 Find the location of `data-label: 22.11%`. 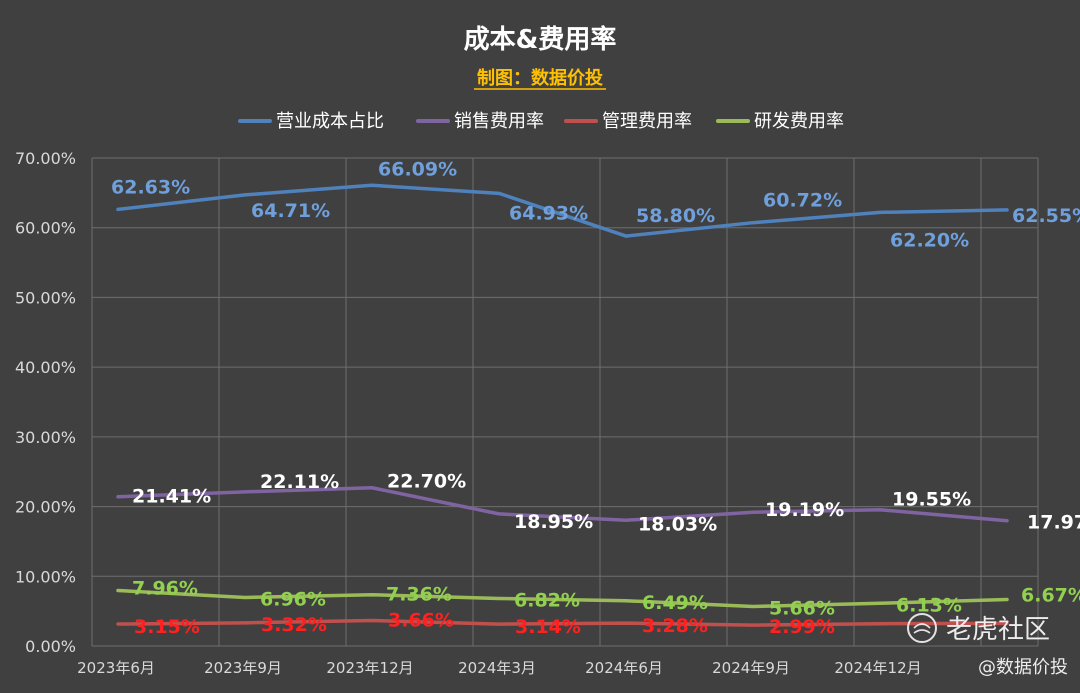

data-label: 22.11% is located at coordinates (299, 482).